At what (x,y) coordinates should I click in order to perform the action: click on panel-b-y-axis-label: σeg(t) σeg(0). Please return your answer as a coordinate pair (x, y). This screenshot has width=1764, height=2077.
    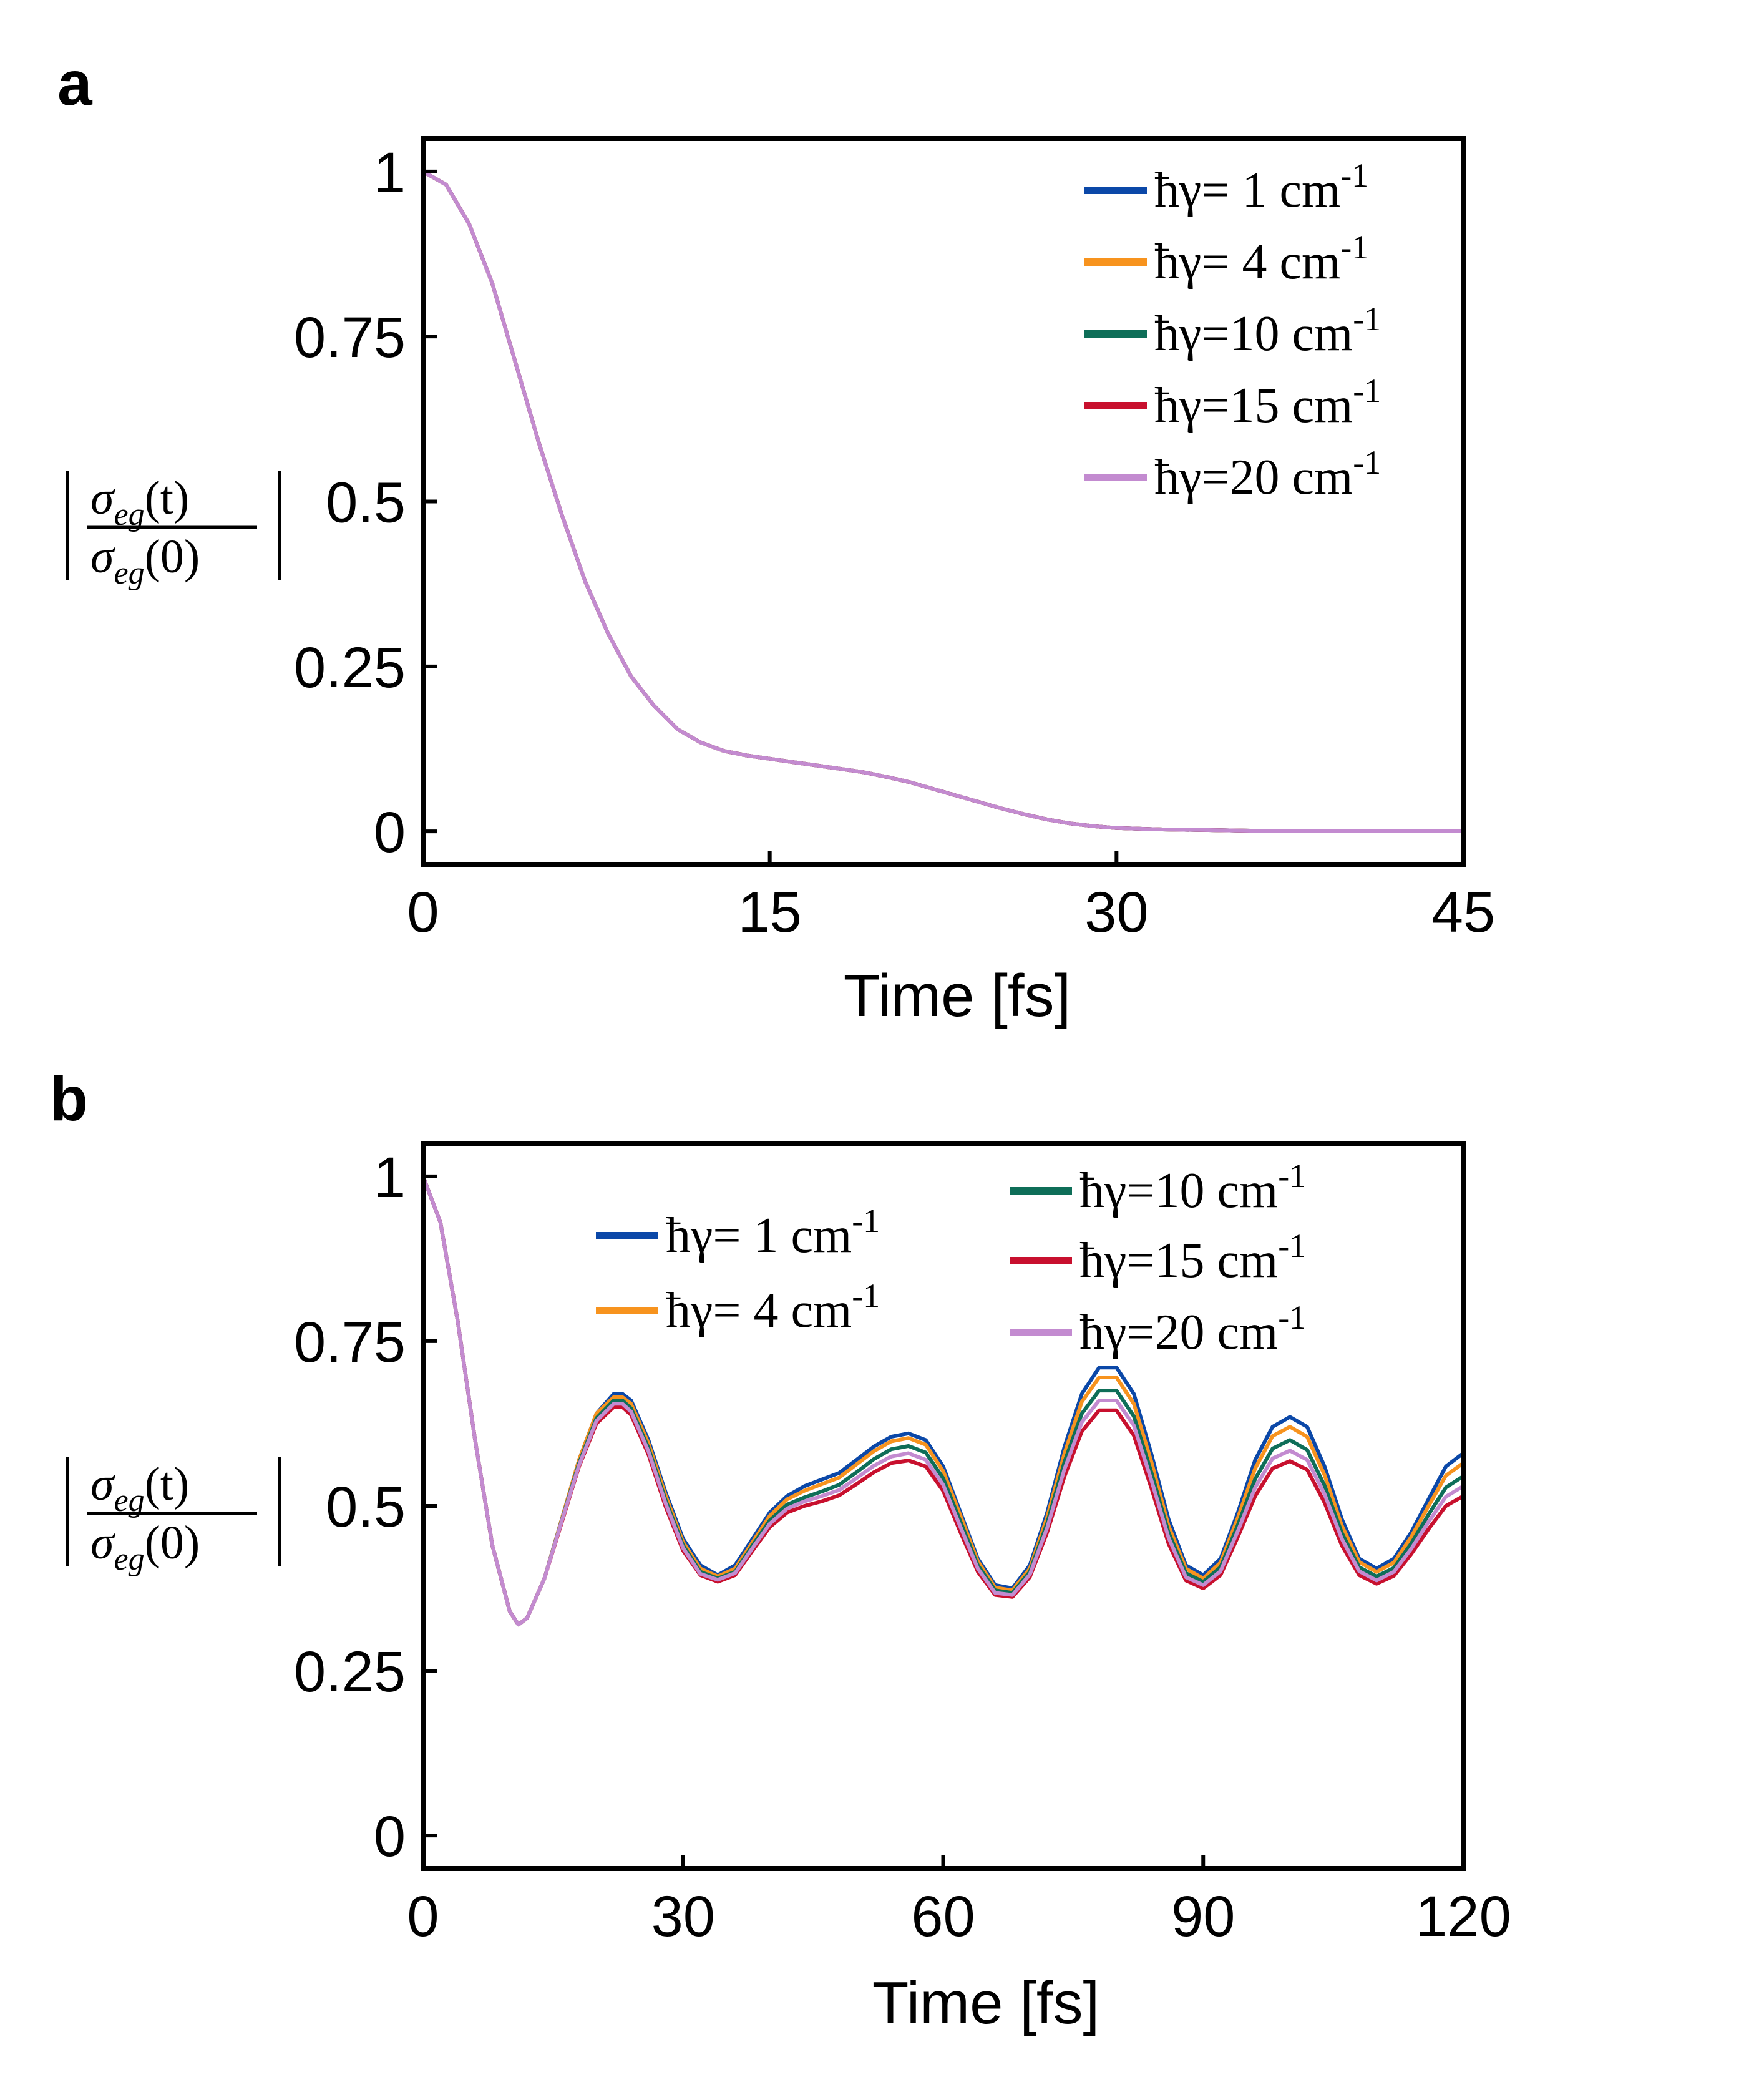
    Looking at the image, I should click on (174, 1517).